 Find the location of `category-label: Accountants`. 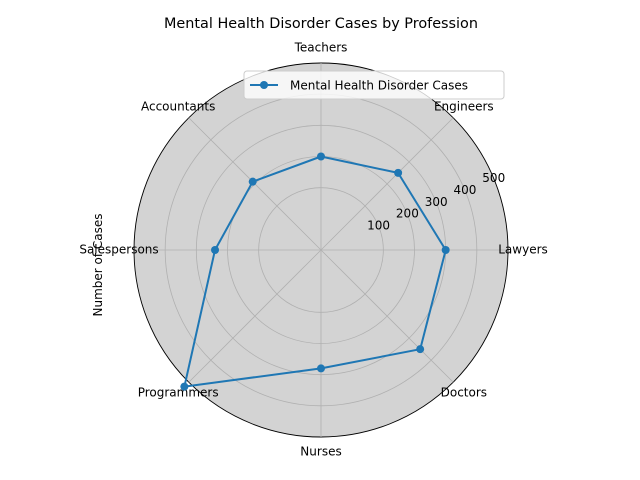

category-label: Accountants is located at coordinates (178, 107).